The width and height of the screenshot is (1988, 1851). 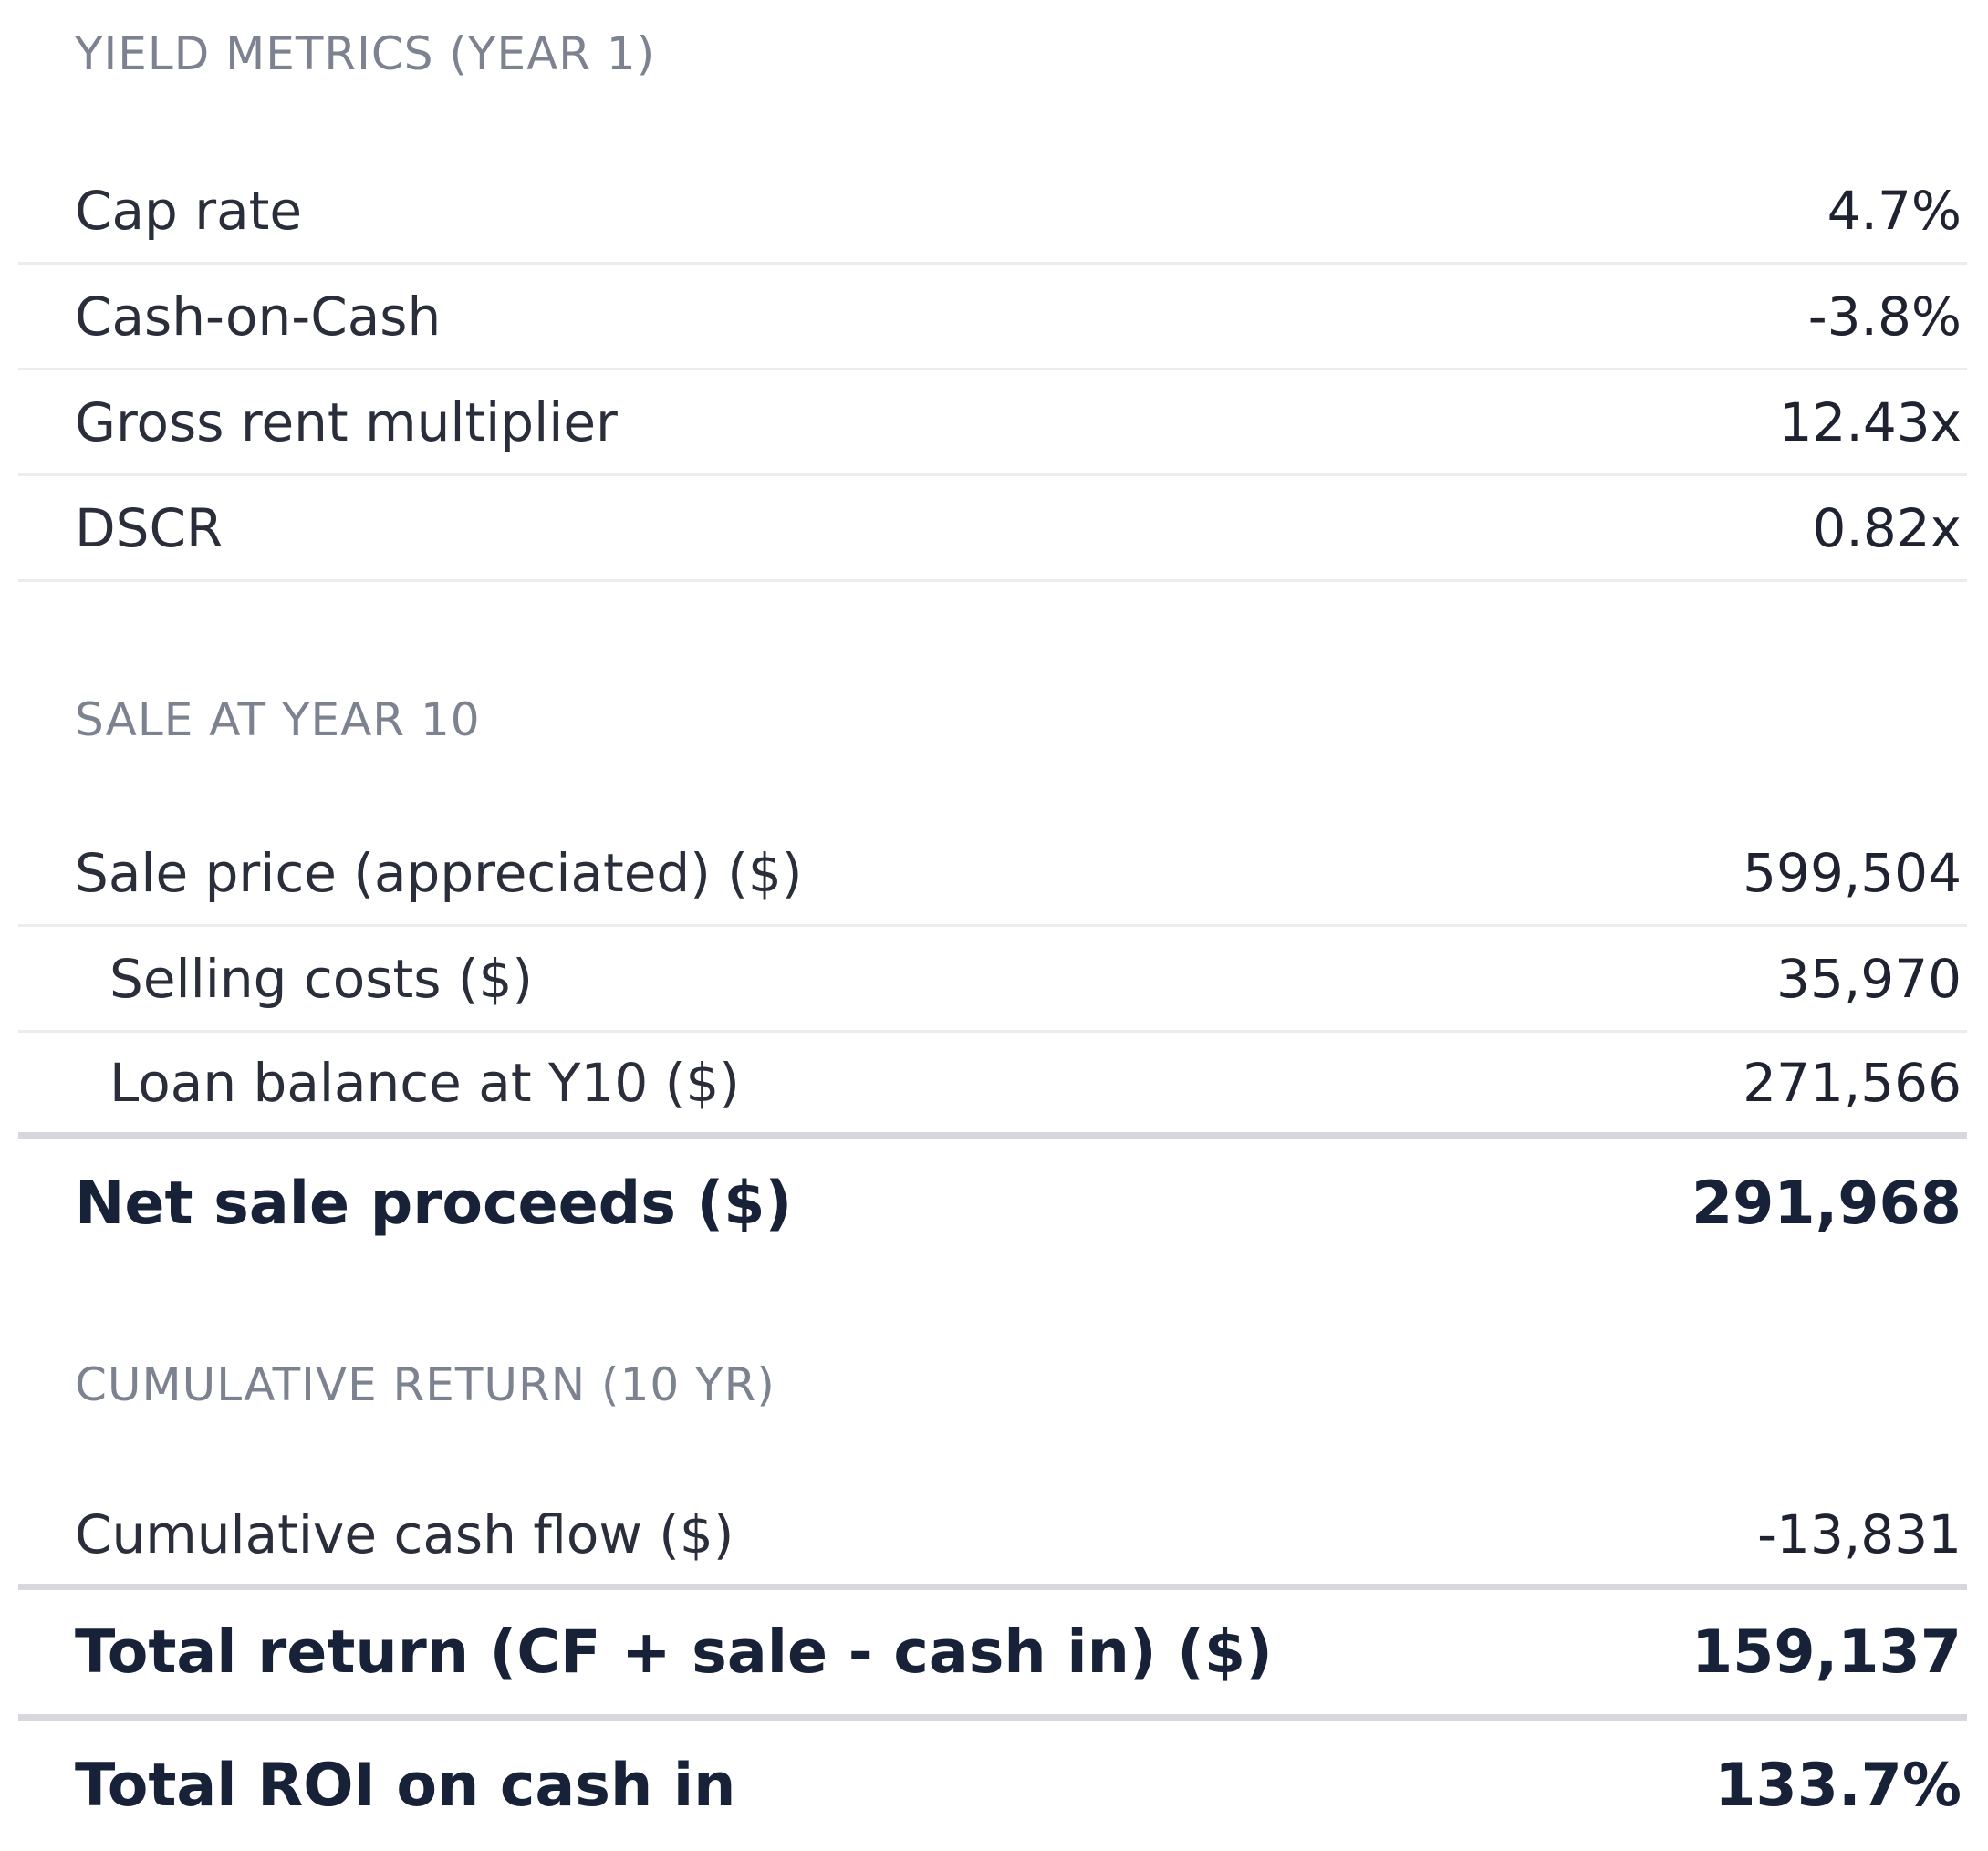 I want to click on row-label: Gross rent multiplier, so click(x=346, y=422).